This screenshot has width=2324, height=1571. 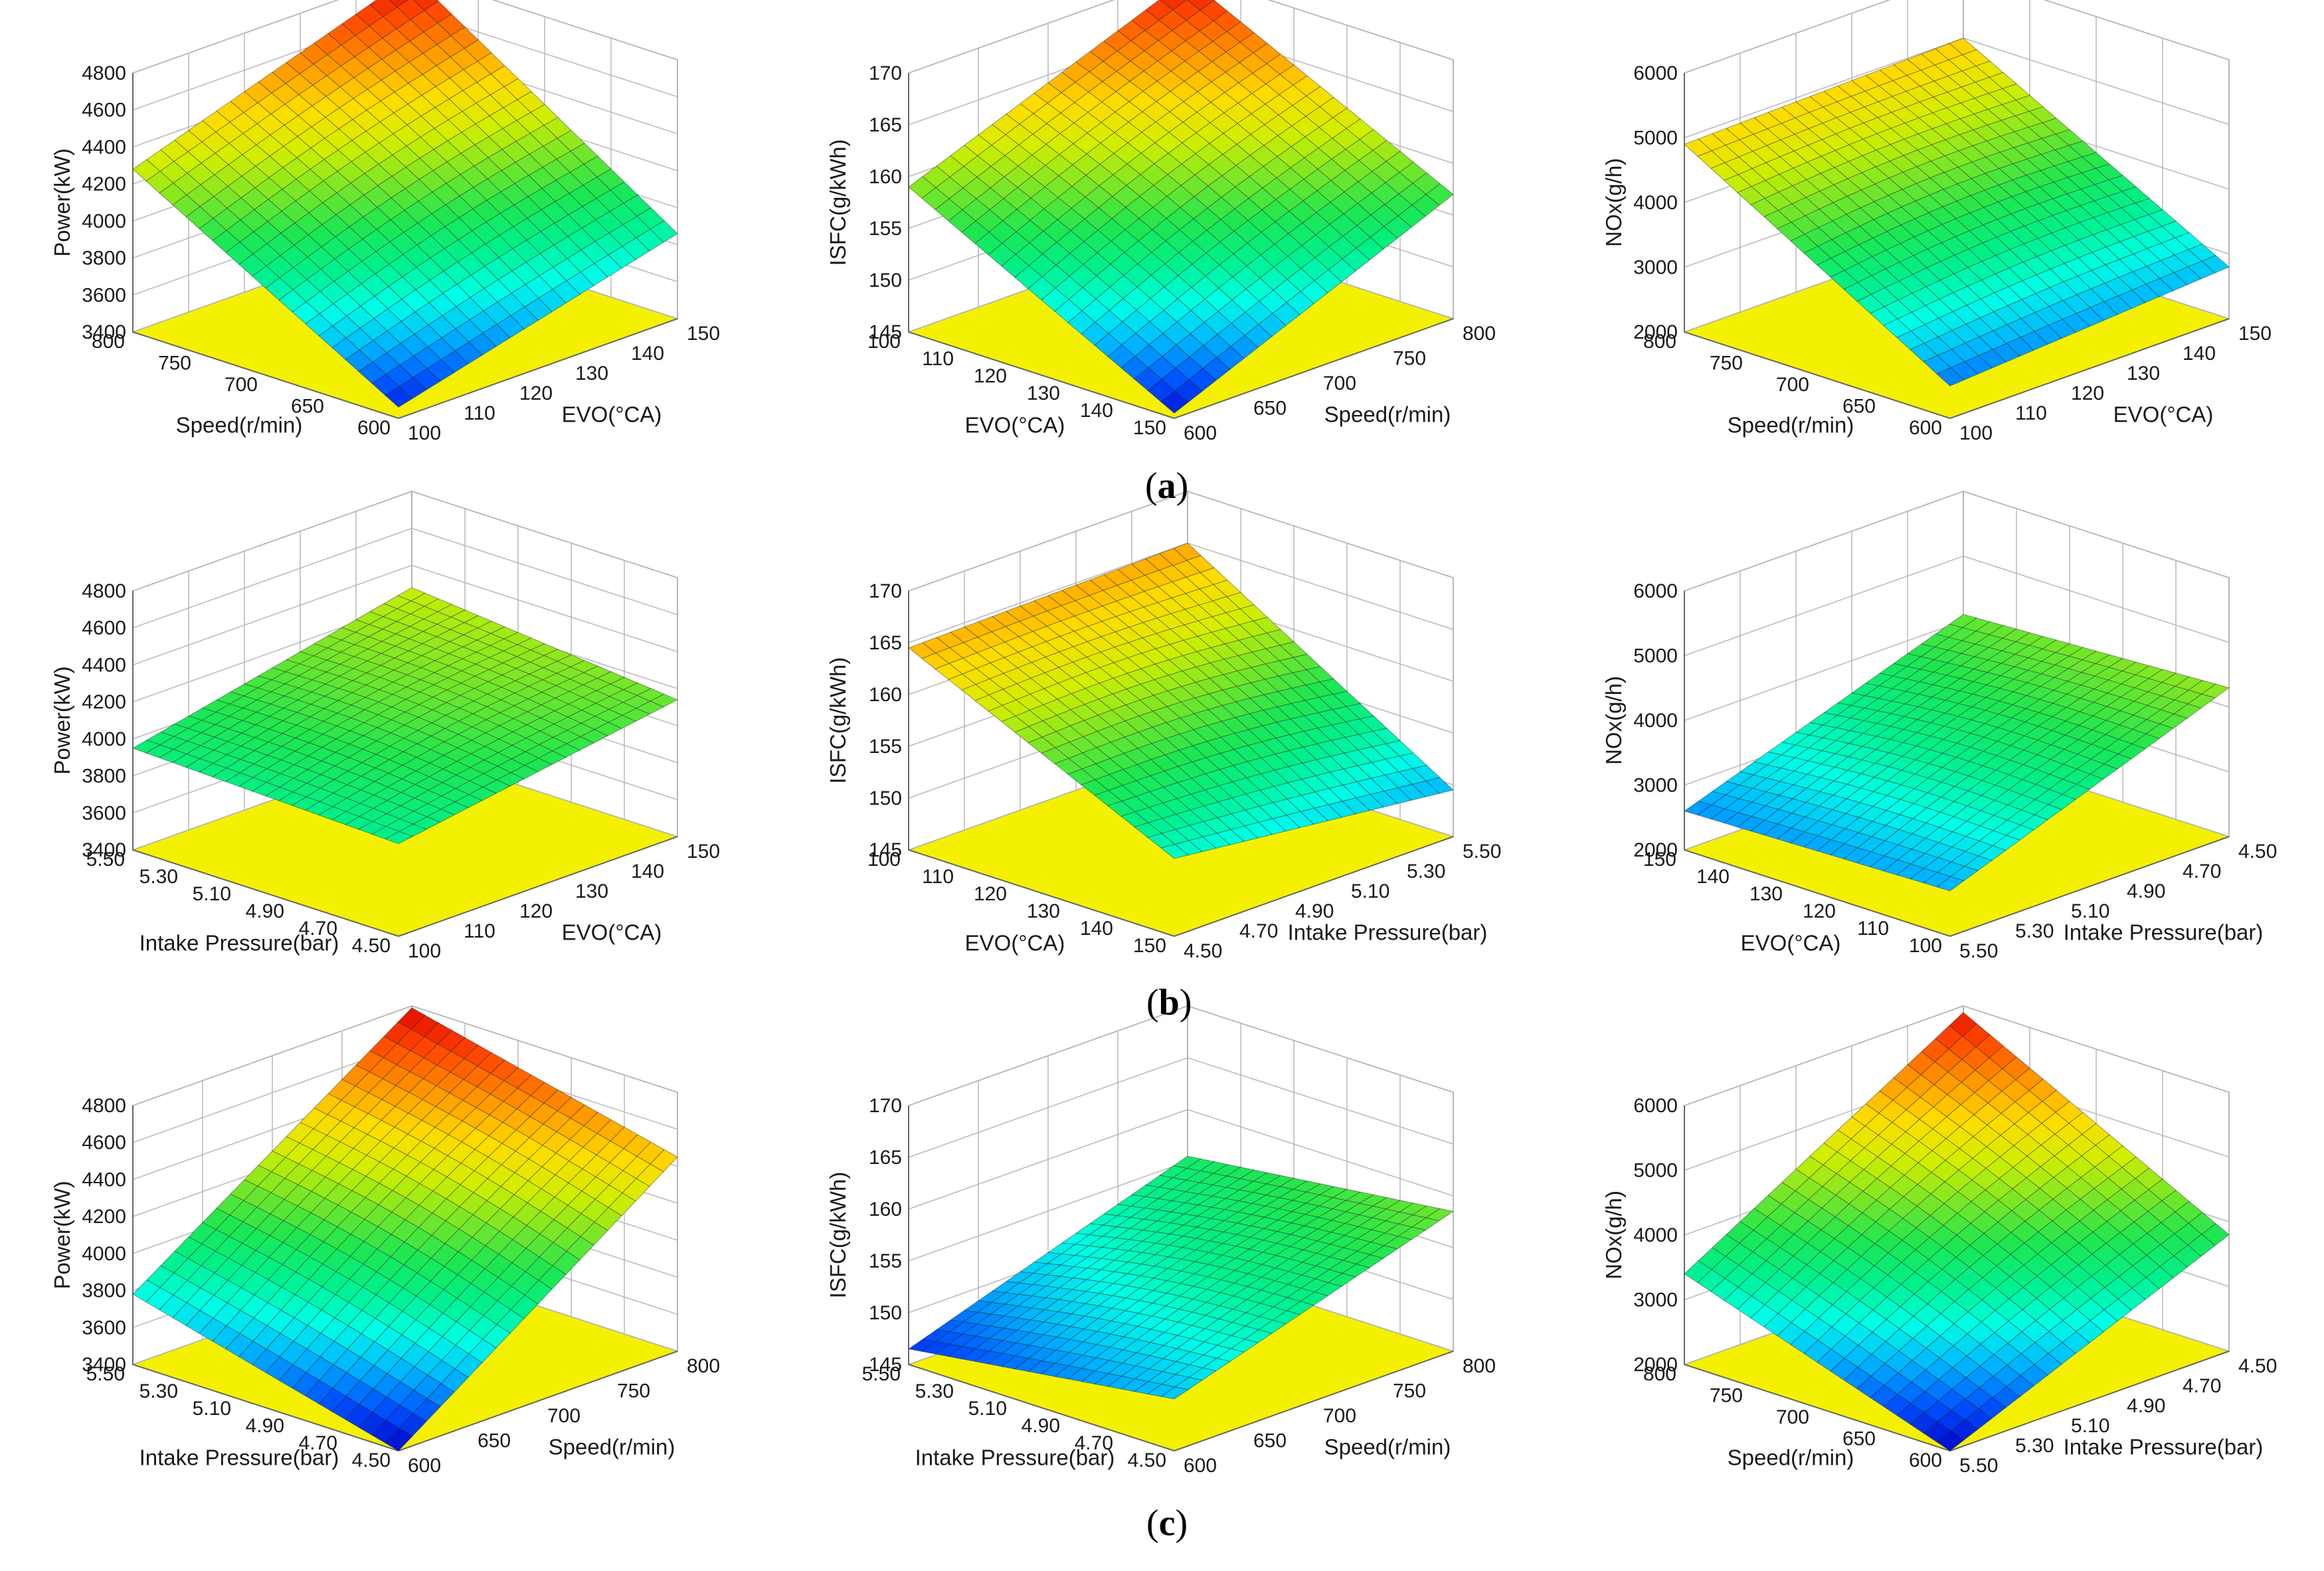 I want to click on caption-c: (c), so click(x=1167, y=1523).